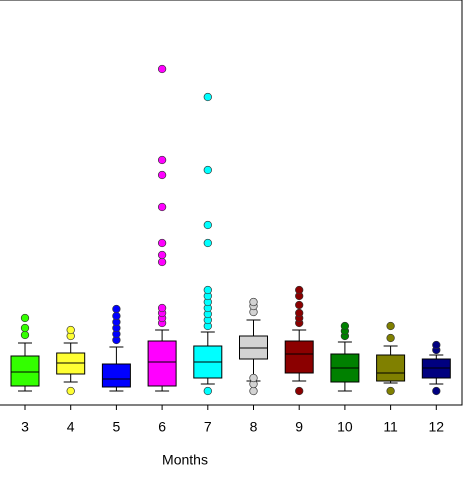 The image size is (474, 479). Describe the element at coordinates (117, 427) in the screenshot. I see `x-tick-label: 5` at that location.